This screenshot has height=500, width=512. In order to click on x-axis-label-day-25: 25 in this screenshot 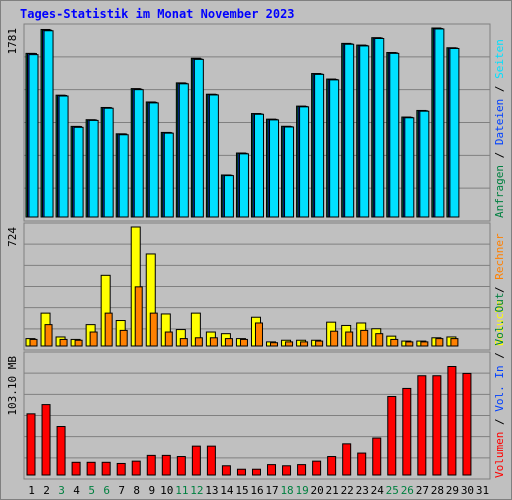, I will do `click(392, 490)`.